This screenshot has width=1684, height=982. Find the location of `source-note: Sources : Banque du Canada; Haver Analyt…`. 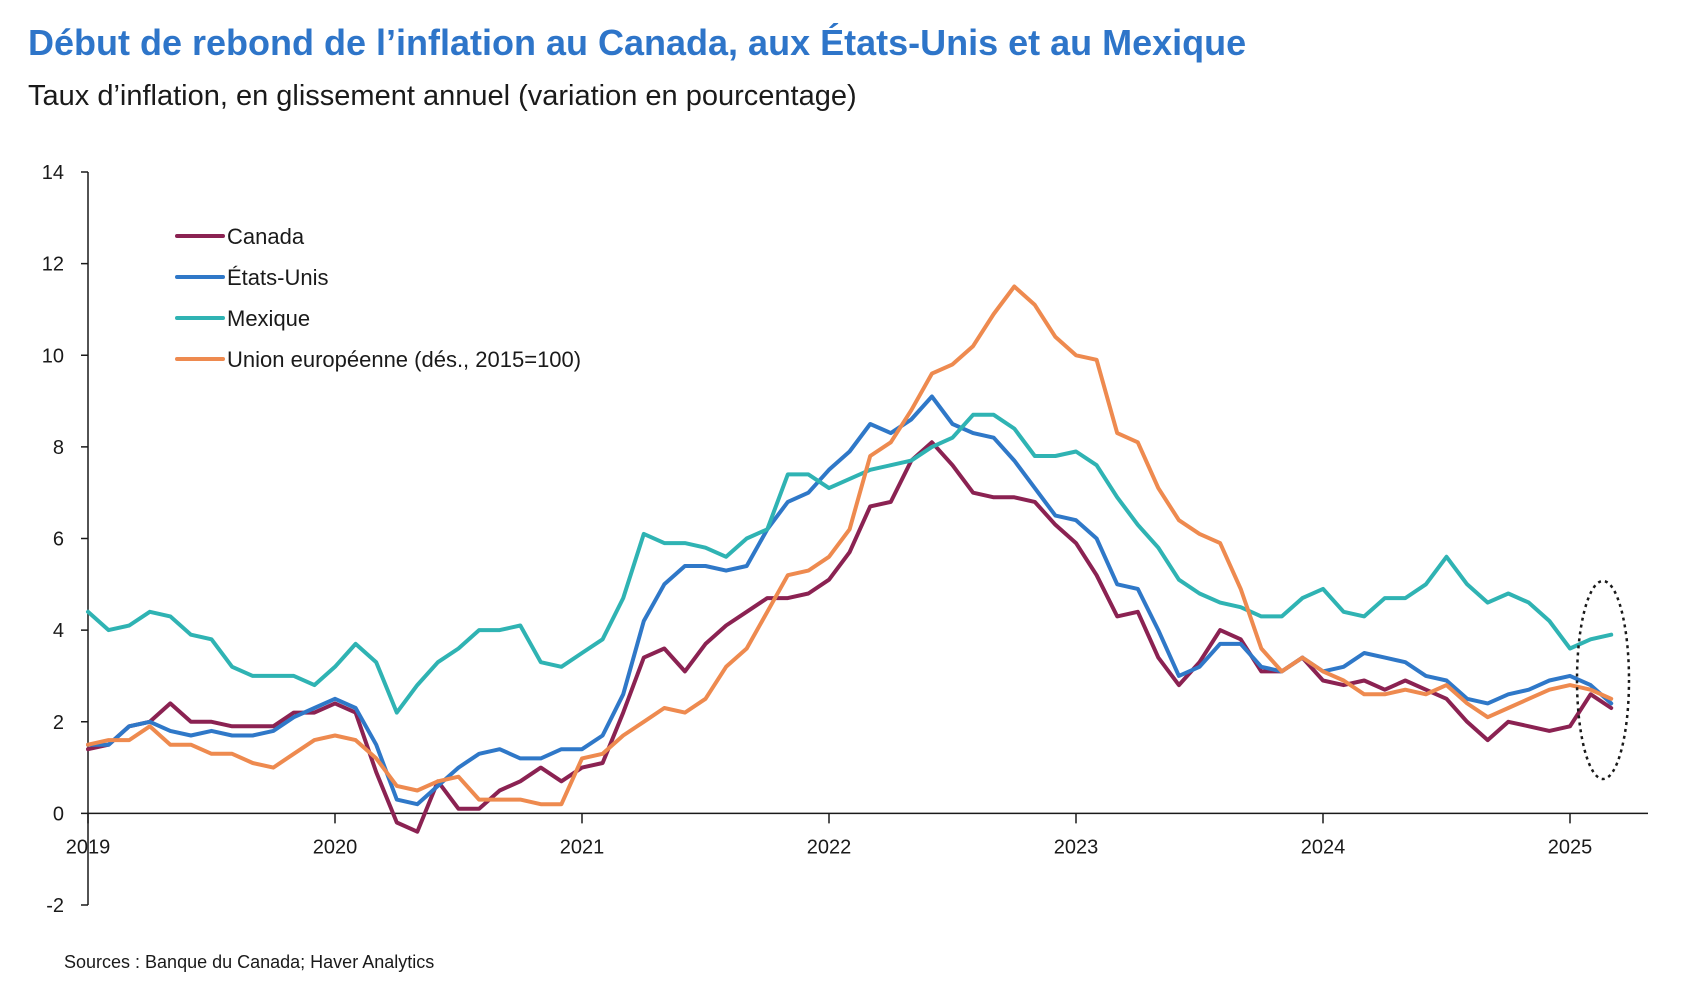

source-note: Sources : Banque du Canada; Haver Analyt… is located at coordinates (249, 962).